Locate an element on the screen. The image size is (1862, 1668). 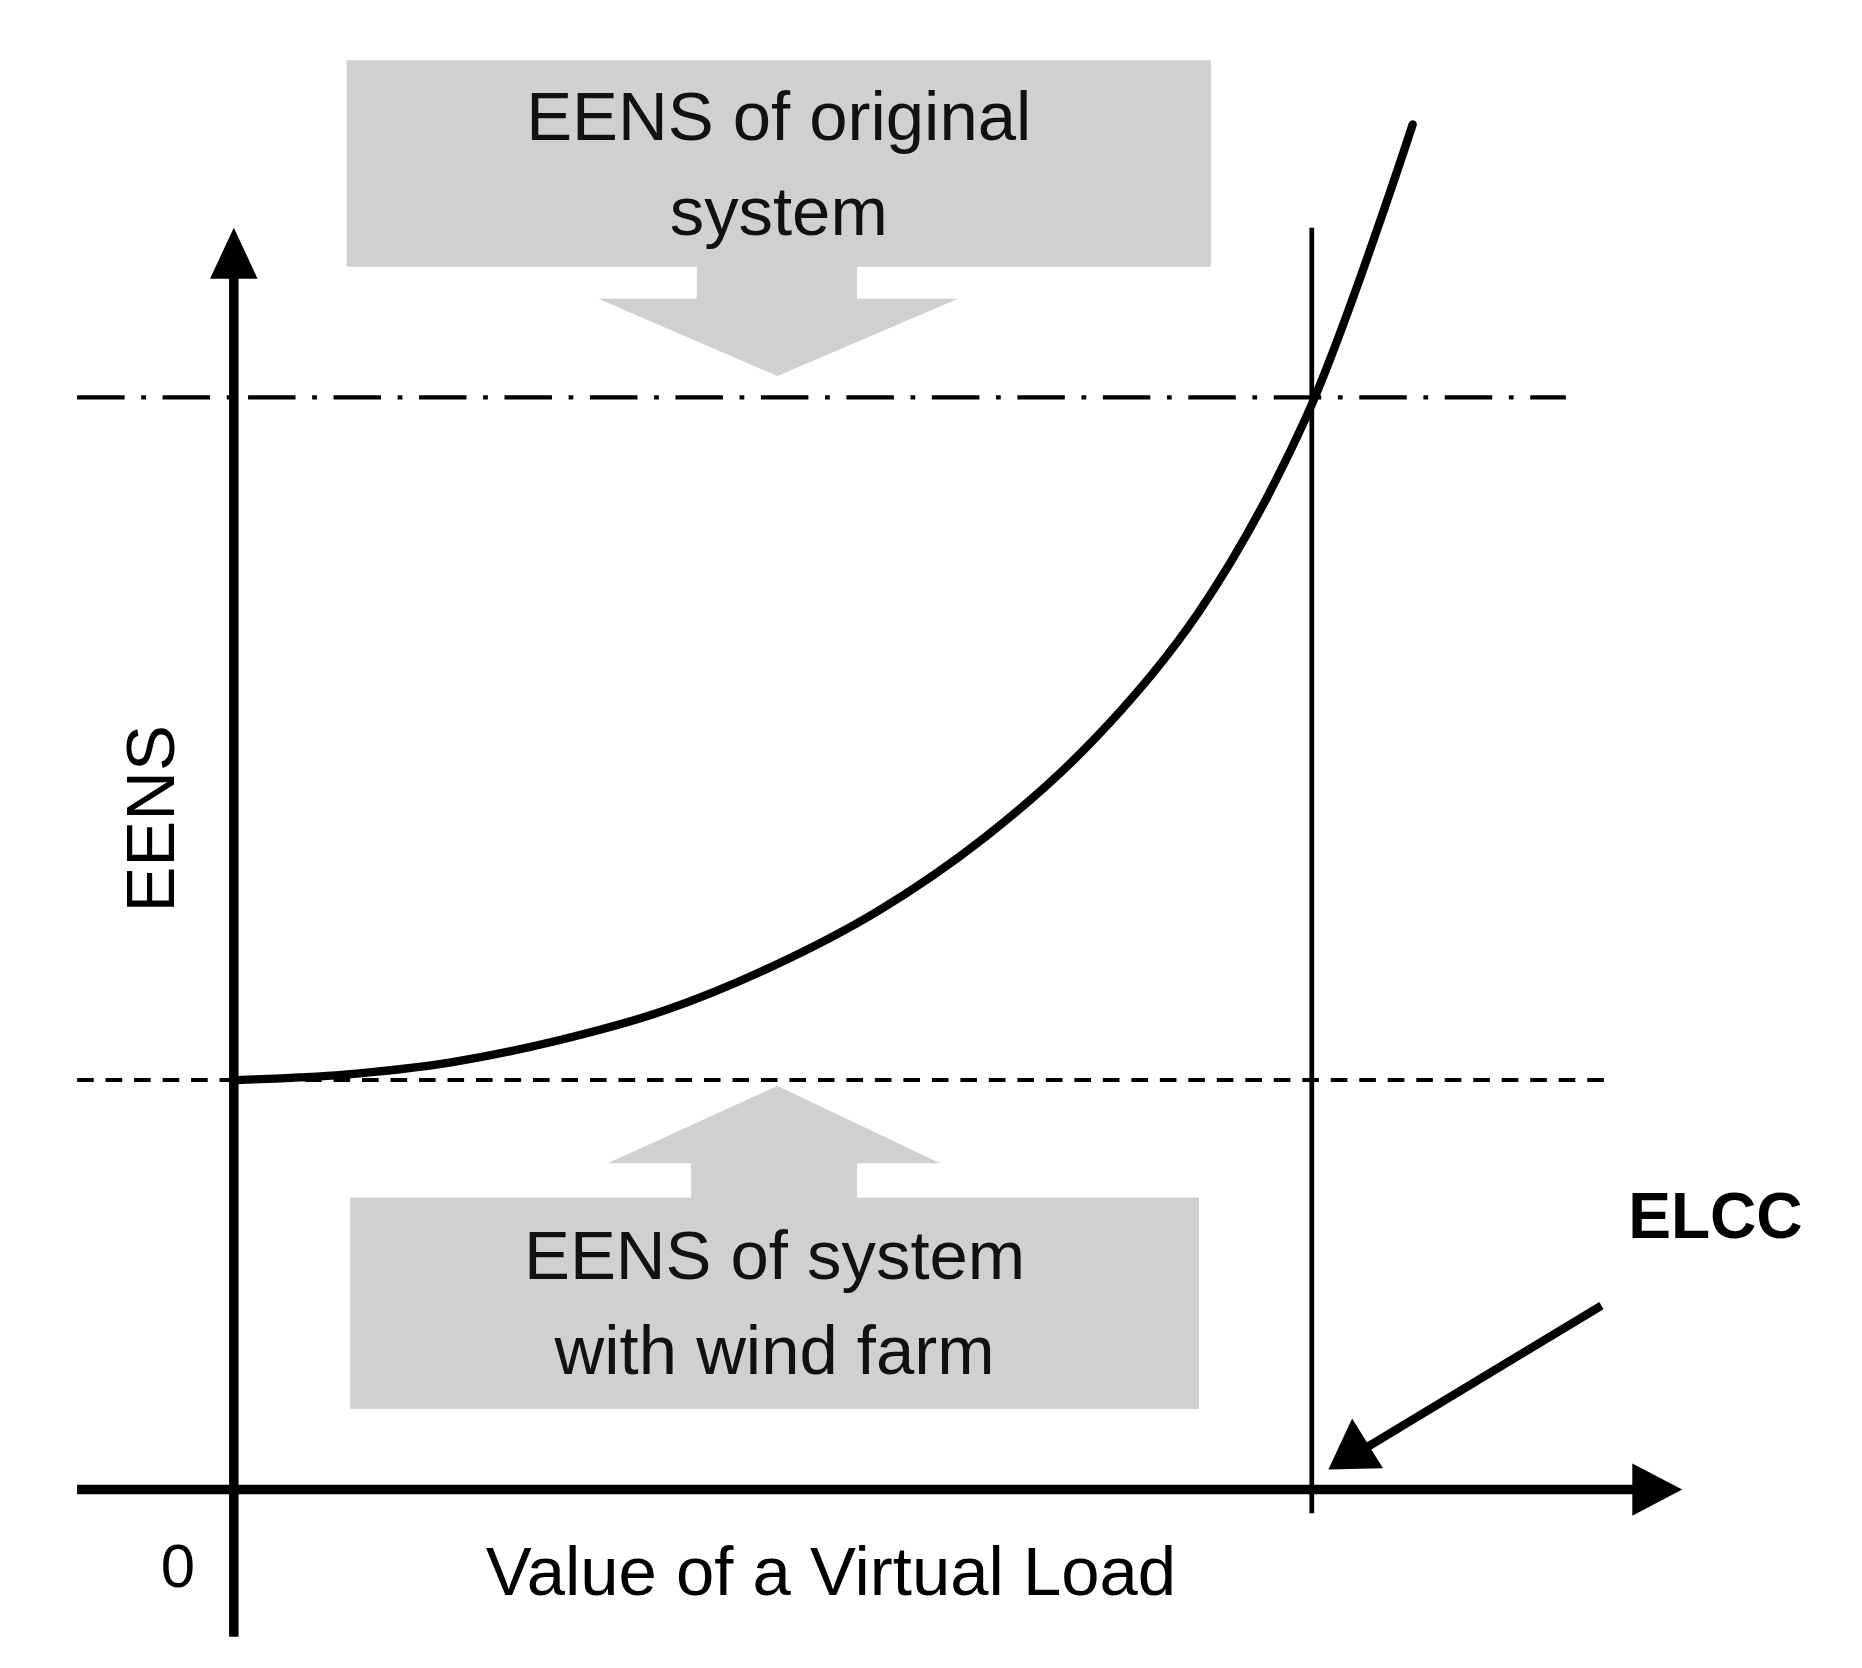
text: ELCC is located at coordinates (1715, 1215).